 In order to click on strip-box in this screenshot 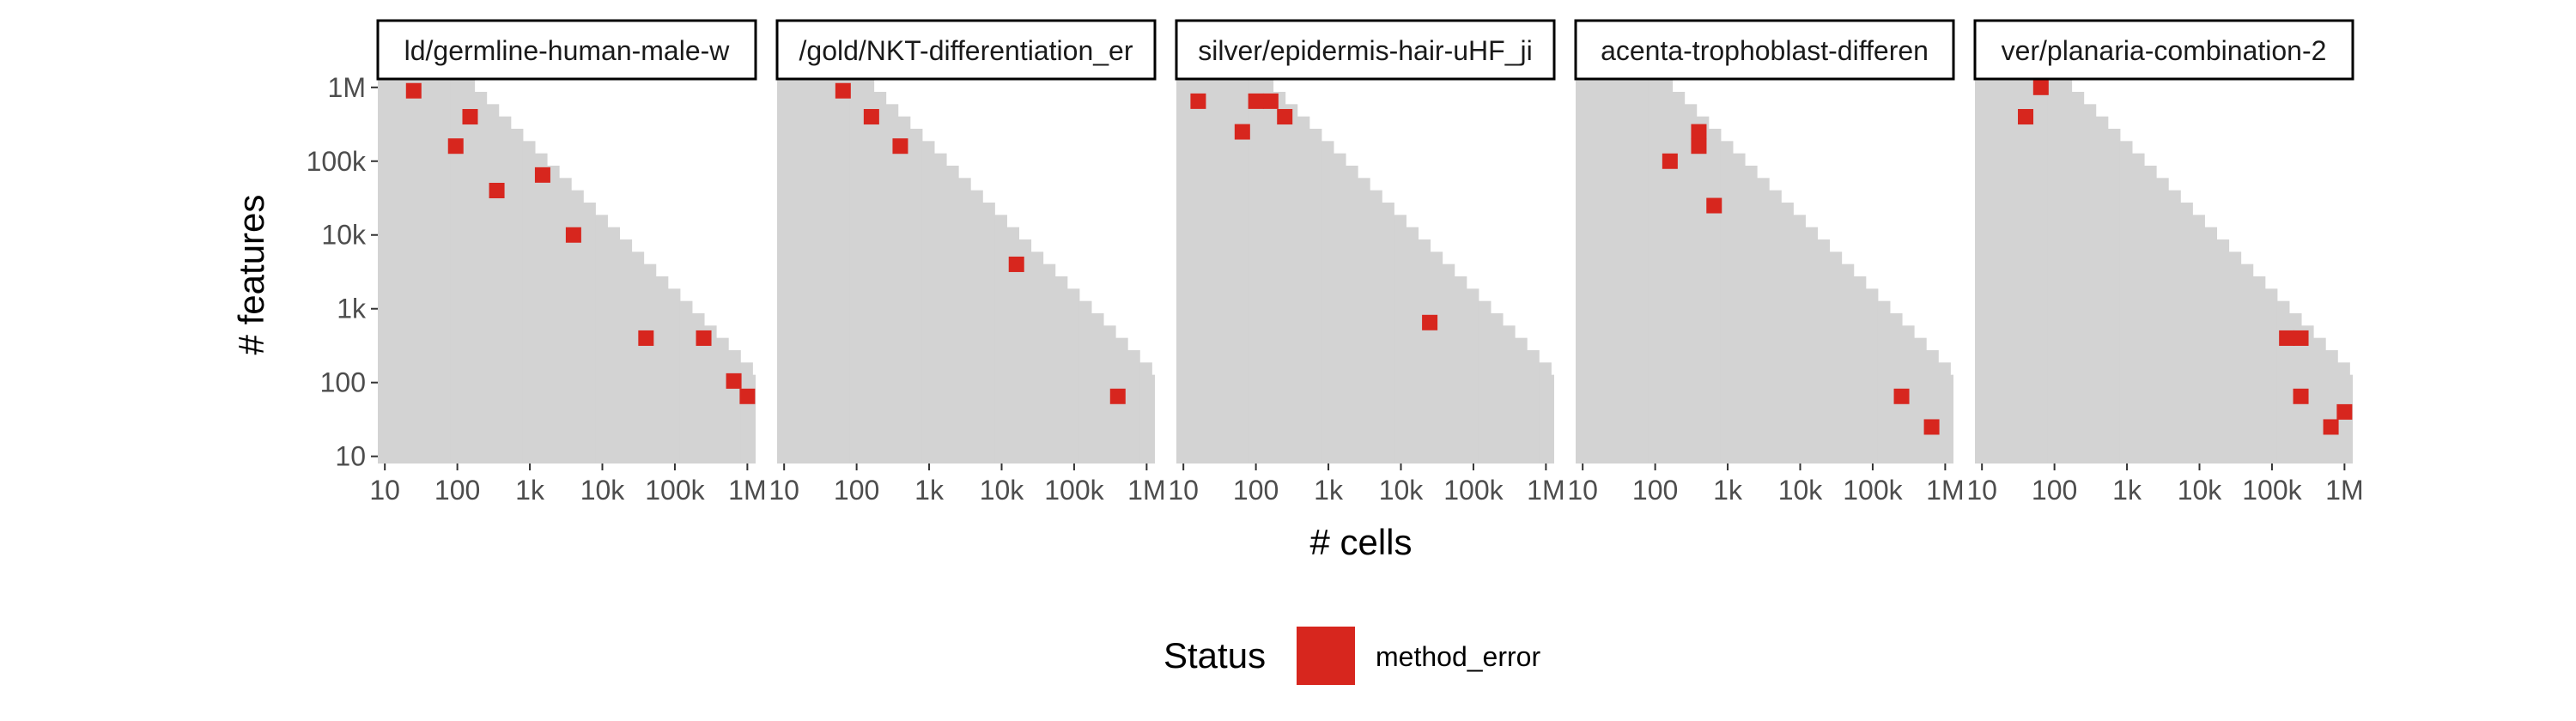, I will do `click(1764, 50)`.